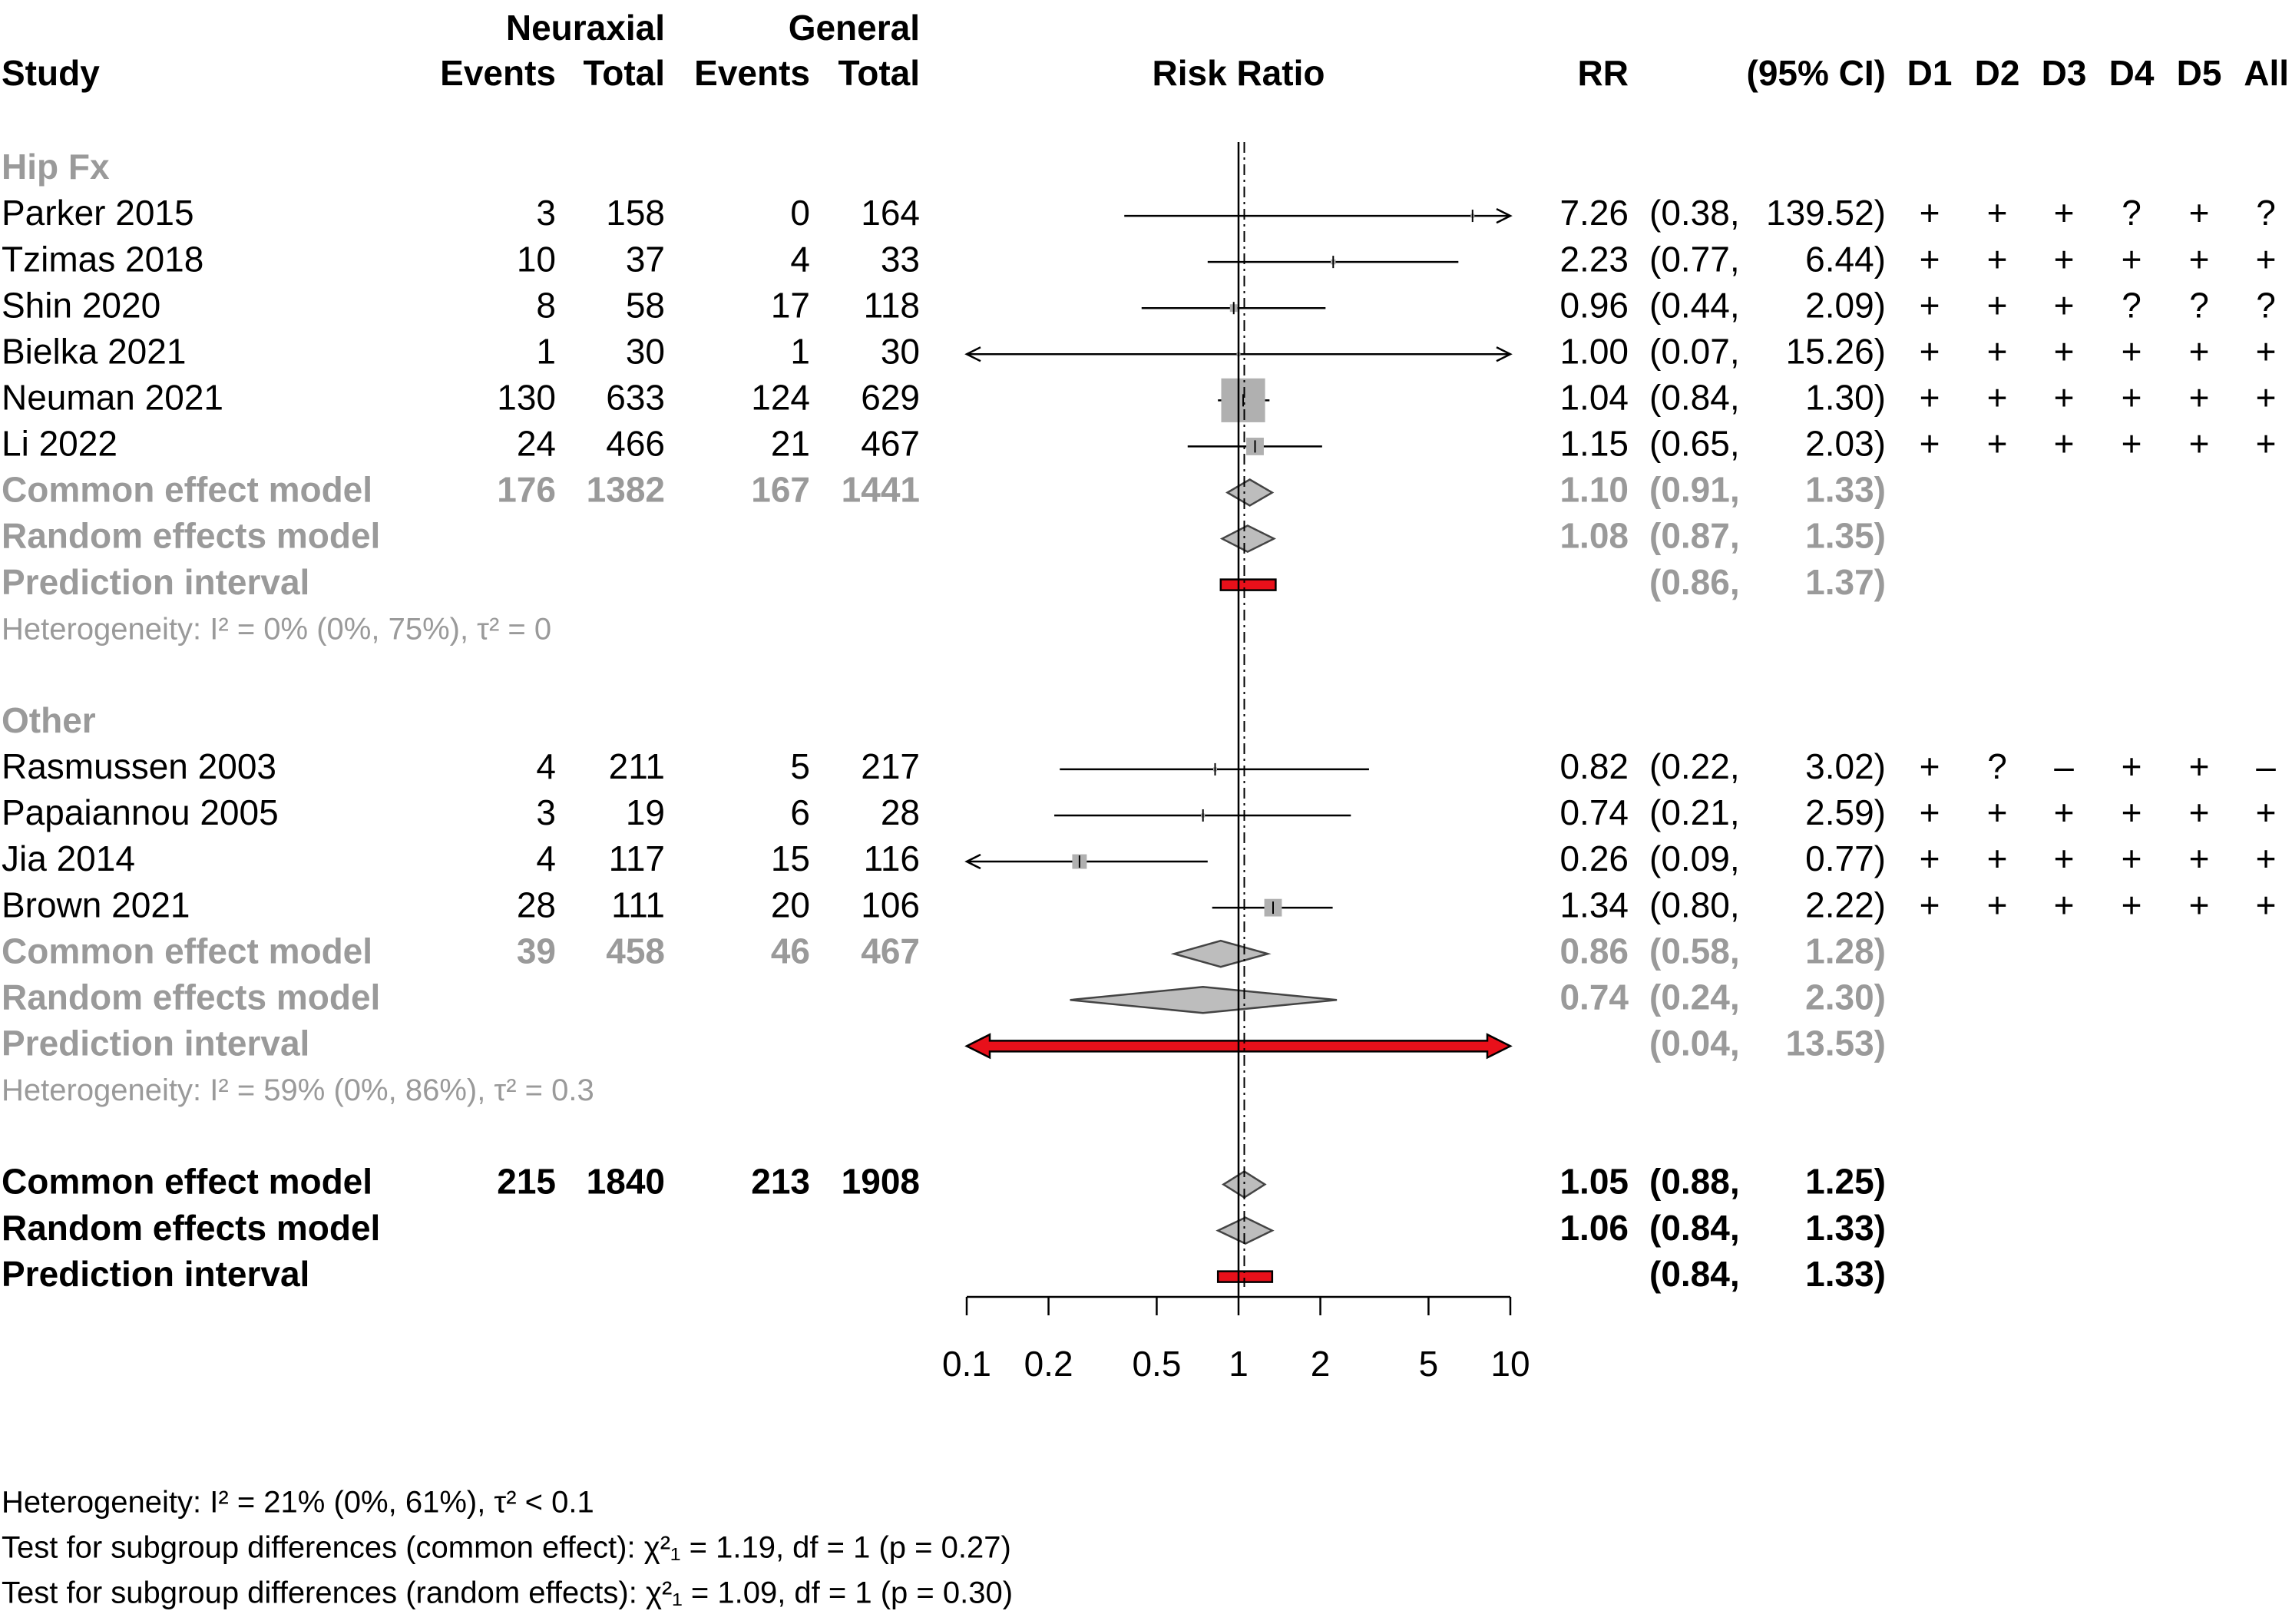 The width and height of the screenshot is (2292, 1624). I want to click on header-total: Total, so click(879, 73).